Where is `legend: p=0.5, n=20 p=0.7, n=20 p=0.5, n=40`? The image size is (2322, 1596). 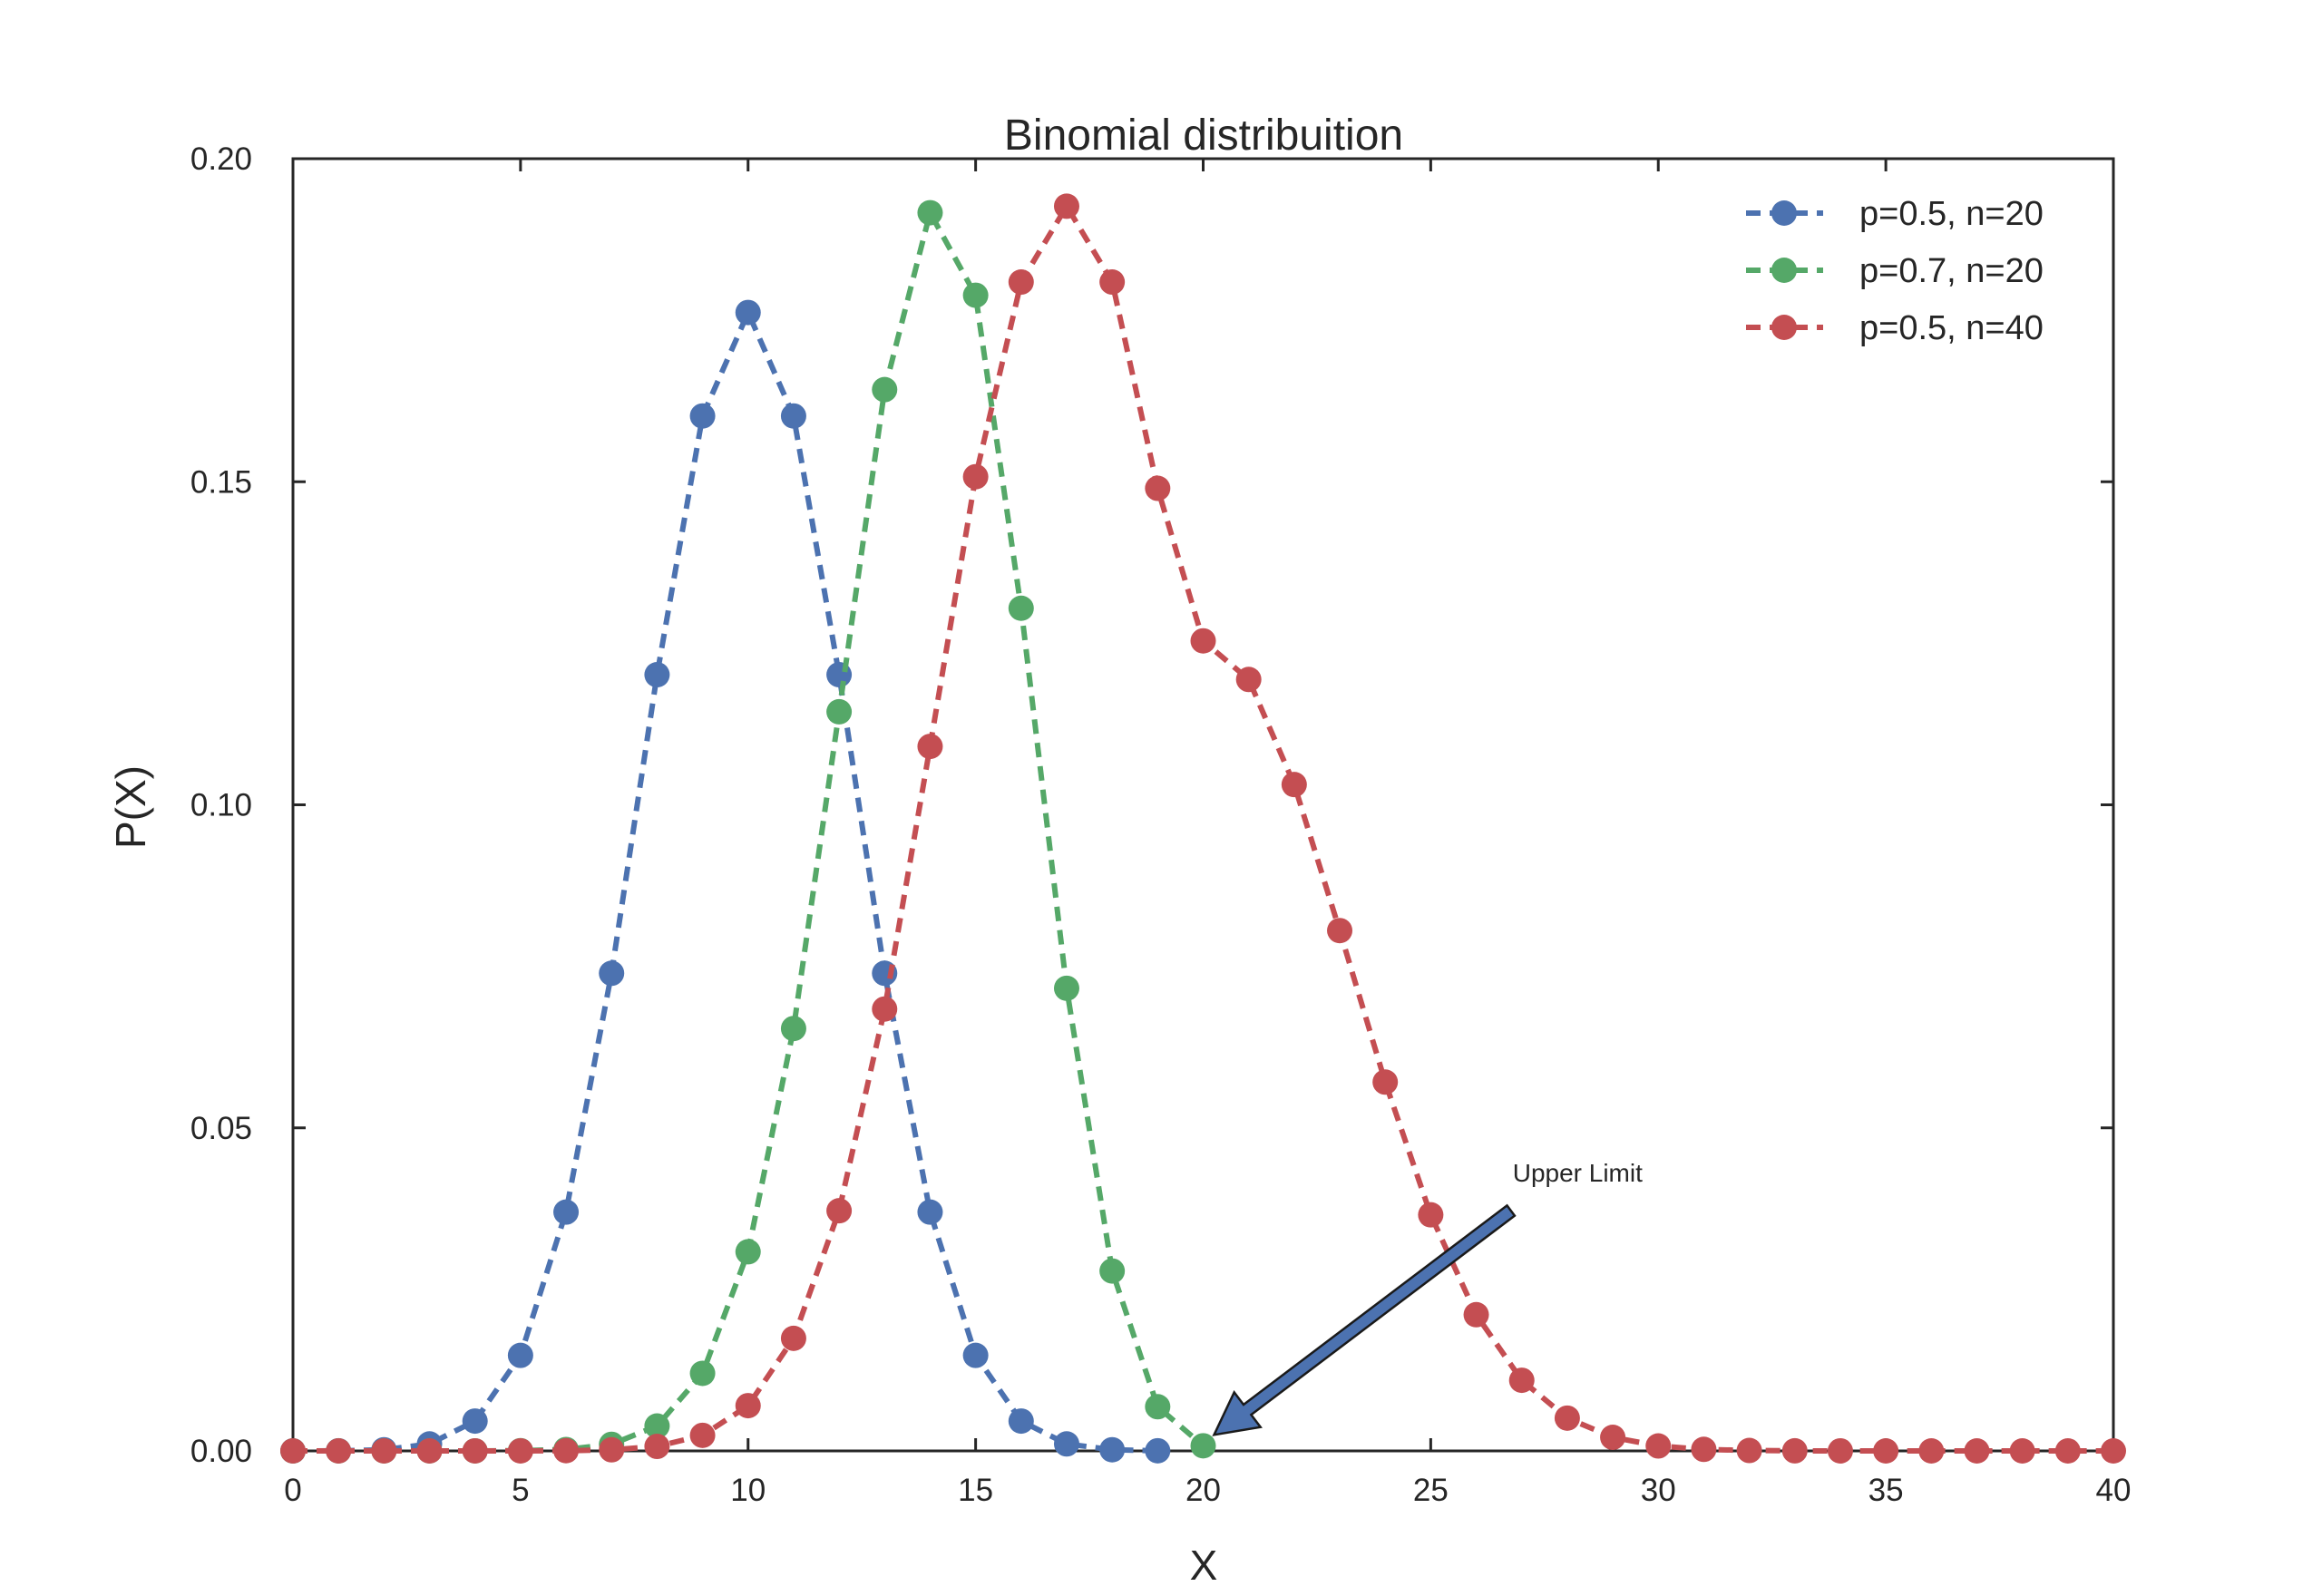
legend: p=0.5, n=20 p=0.7, n=20 p=0.5, n=40 is located at coordinates (1895, 271).